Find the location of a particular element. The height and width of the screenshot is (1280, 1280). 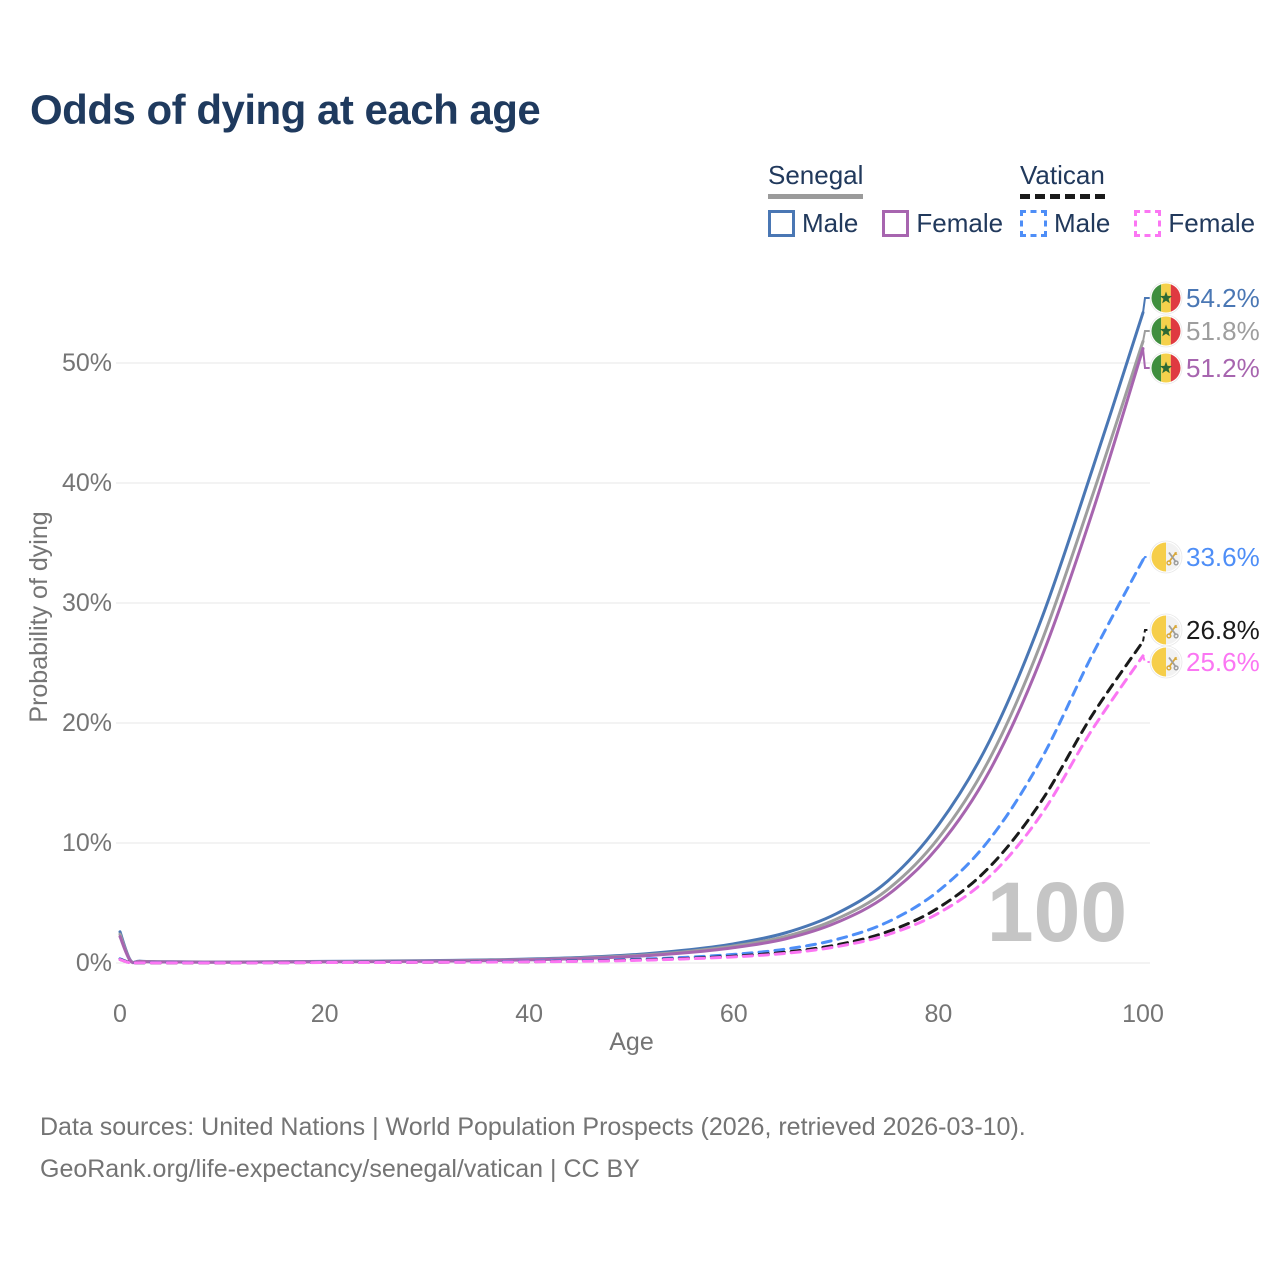

y-tick-label: 0% is located at coordinates (94, 963).